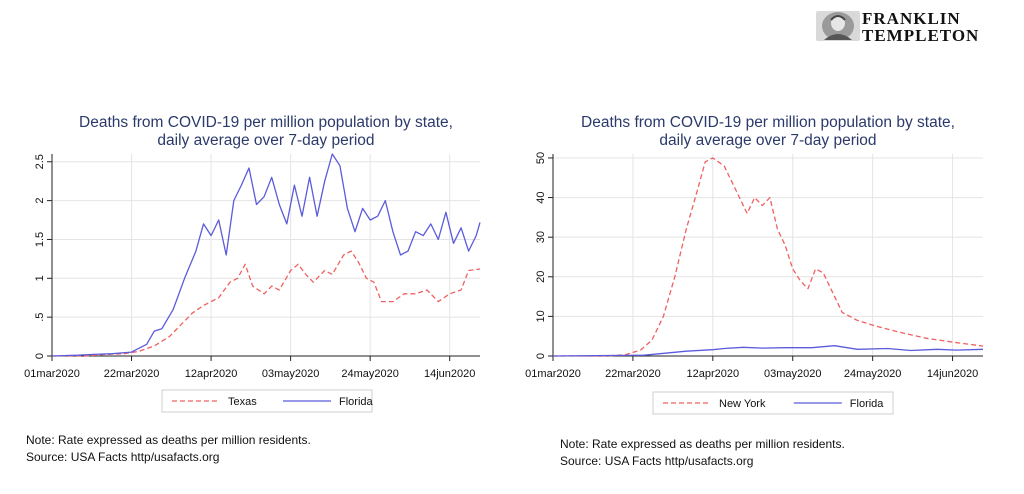  What do you see at coordinates (40, 201) in the screenshot?
I see `left-chart-ytick-label: 2` at bounding box center [40, 201].